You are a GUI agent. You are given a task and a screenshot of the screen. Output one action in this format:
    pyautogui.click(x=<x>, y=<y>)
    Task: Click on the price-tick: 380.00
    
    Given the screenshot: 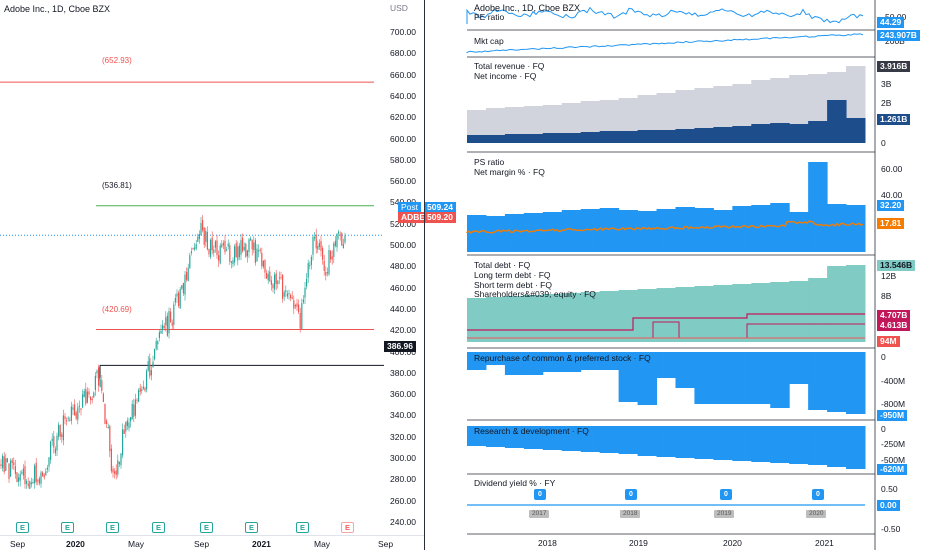 What is the action you would take?
    pyautogui.click(x=403, y=372)
    